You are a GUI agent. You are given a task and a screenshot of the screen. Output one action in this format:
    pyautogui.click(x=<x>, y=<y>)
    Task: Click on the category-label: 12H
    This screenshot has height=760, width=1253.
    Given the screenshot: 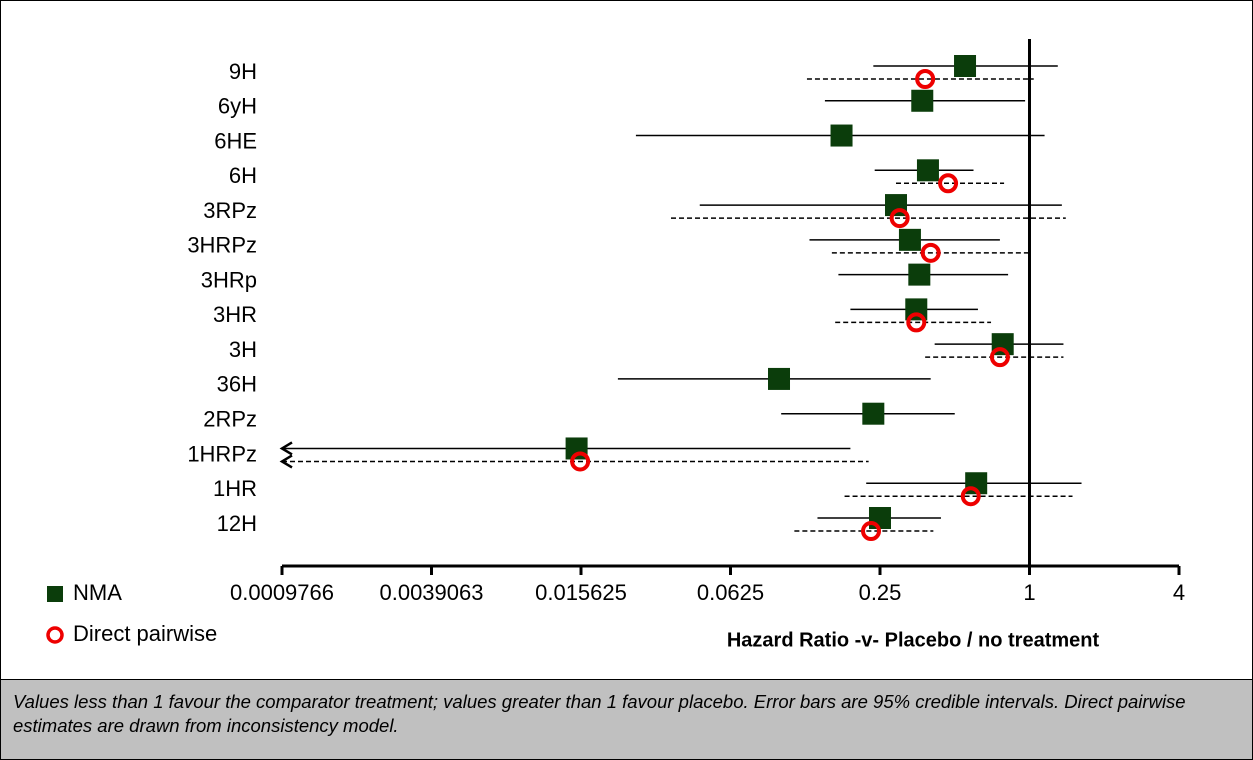 What is the action you would take?
    pyautogui.click(x=237, y=523)
    